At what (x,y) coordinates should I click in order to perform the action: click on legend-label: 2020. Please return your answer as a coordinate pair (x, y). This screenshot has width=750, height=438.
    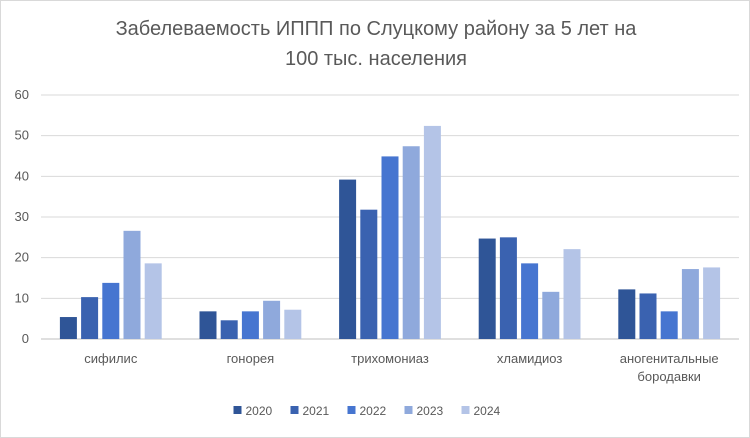
    Looking at the image, I should click on (259, 411).